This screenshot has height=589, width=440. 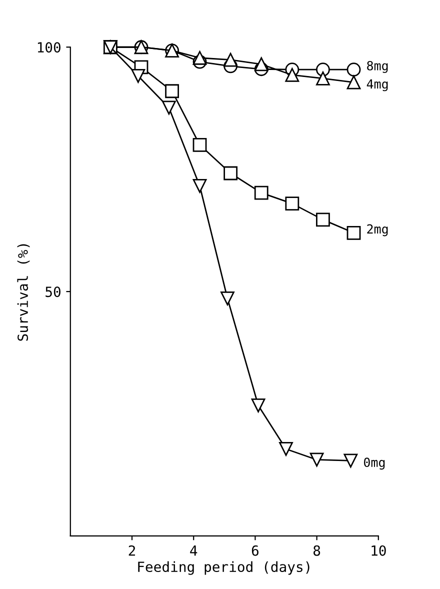 What do you see at coordinates (53, 292) in the screenshot?
I see `y-tick-label: 50` at bounding box center [53, 292].